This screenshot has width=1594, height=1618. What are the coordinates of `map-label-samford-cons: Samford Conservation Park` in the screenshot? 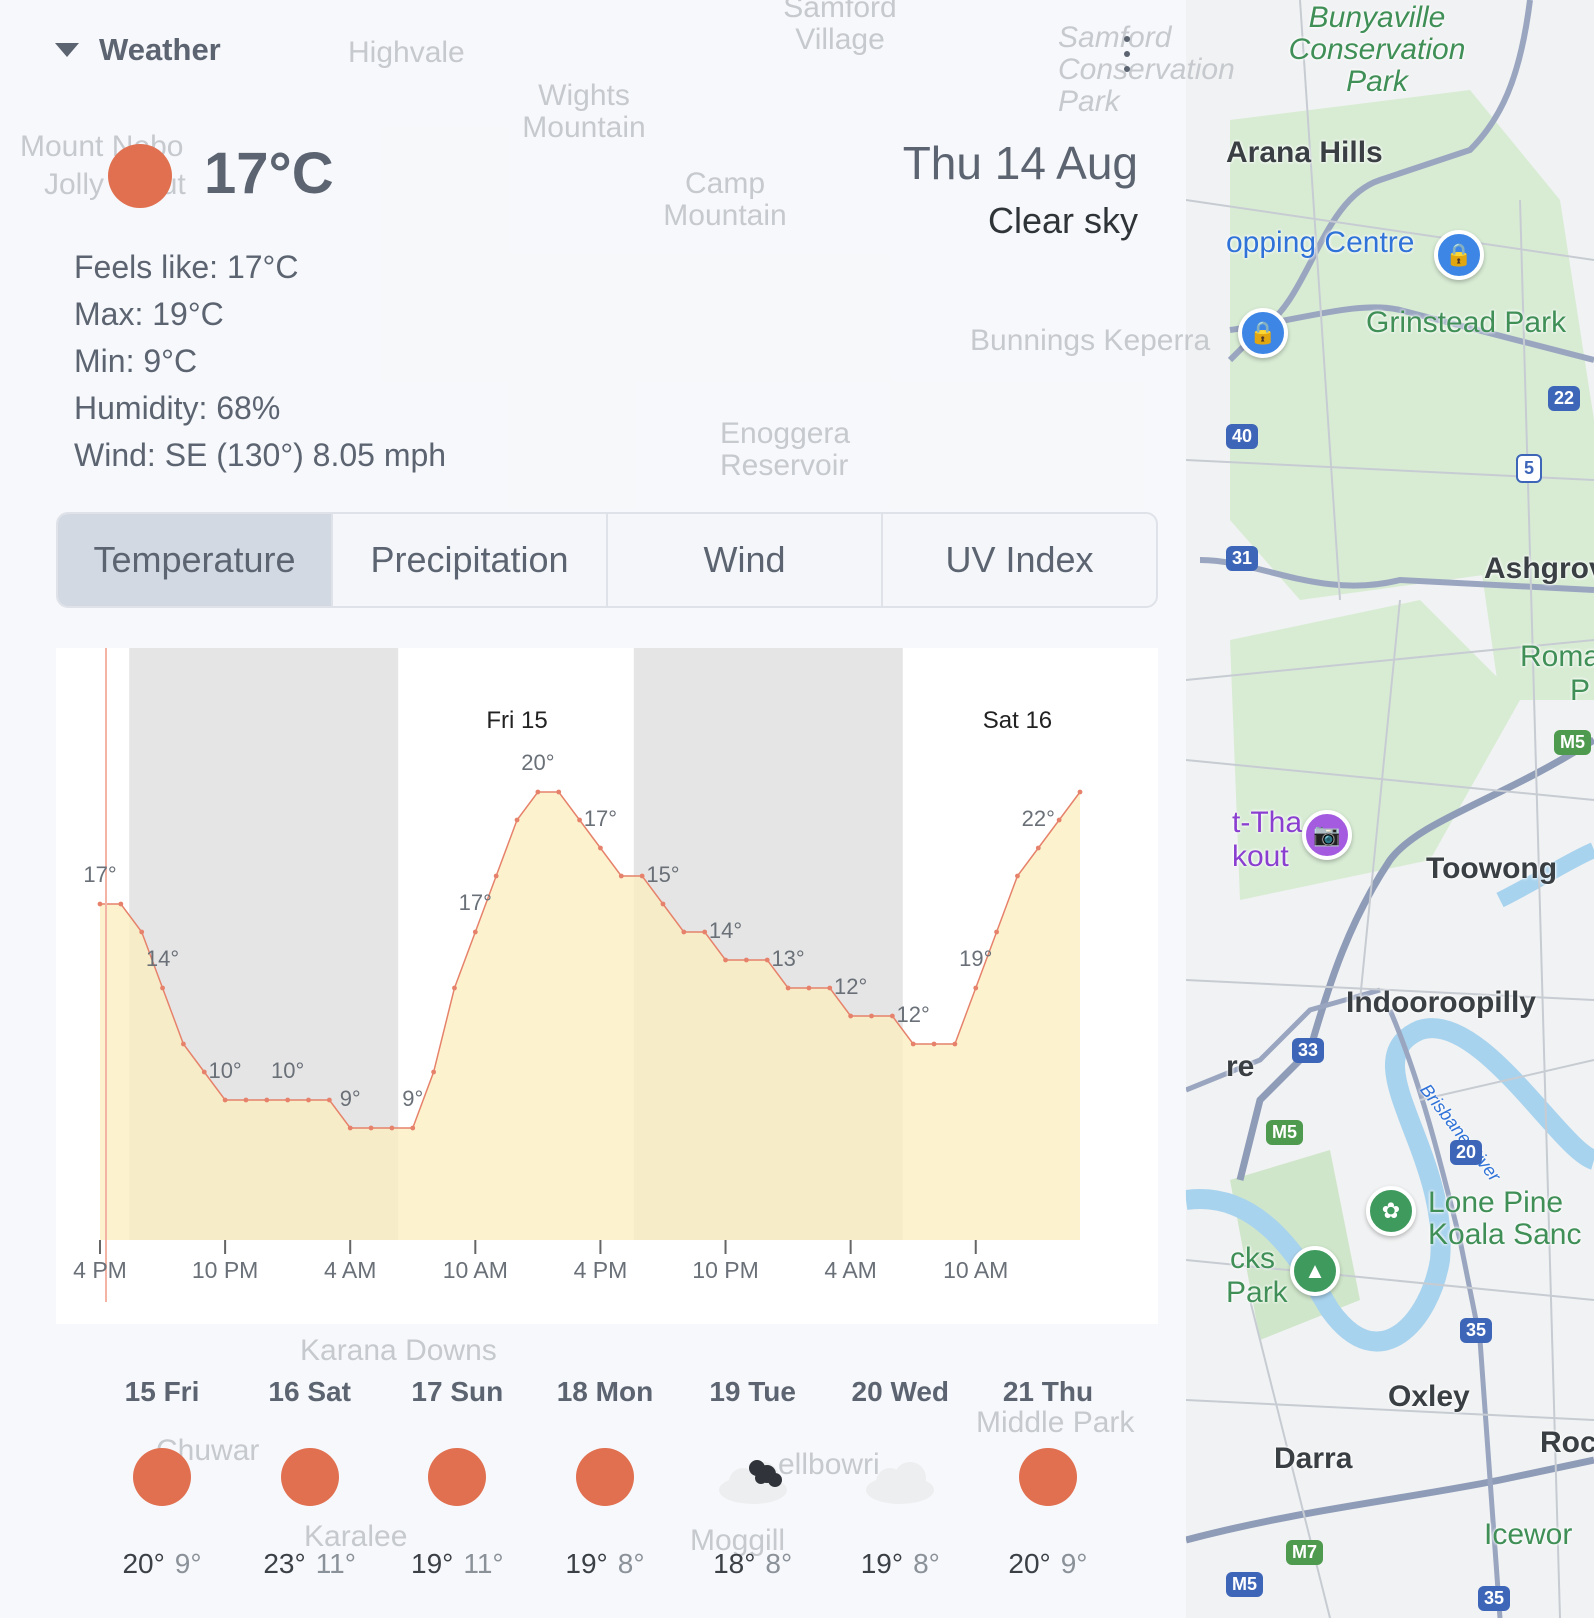 It's located at (1146, 69).